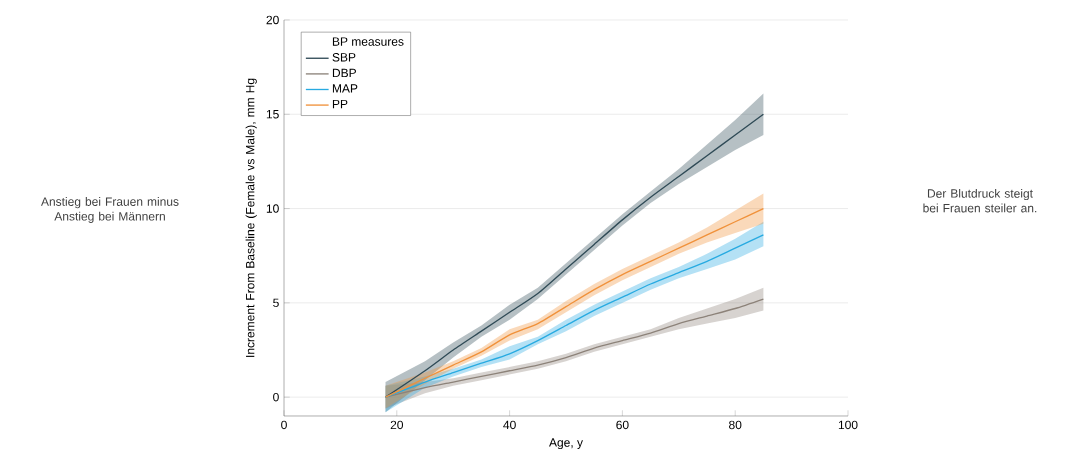 The width and height of the screenshot is (1065, 474). Describe the element at coordinates (622, 425) in the screenshot. I see `x-tick-label: 60` at that location.